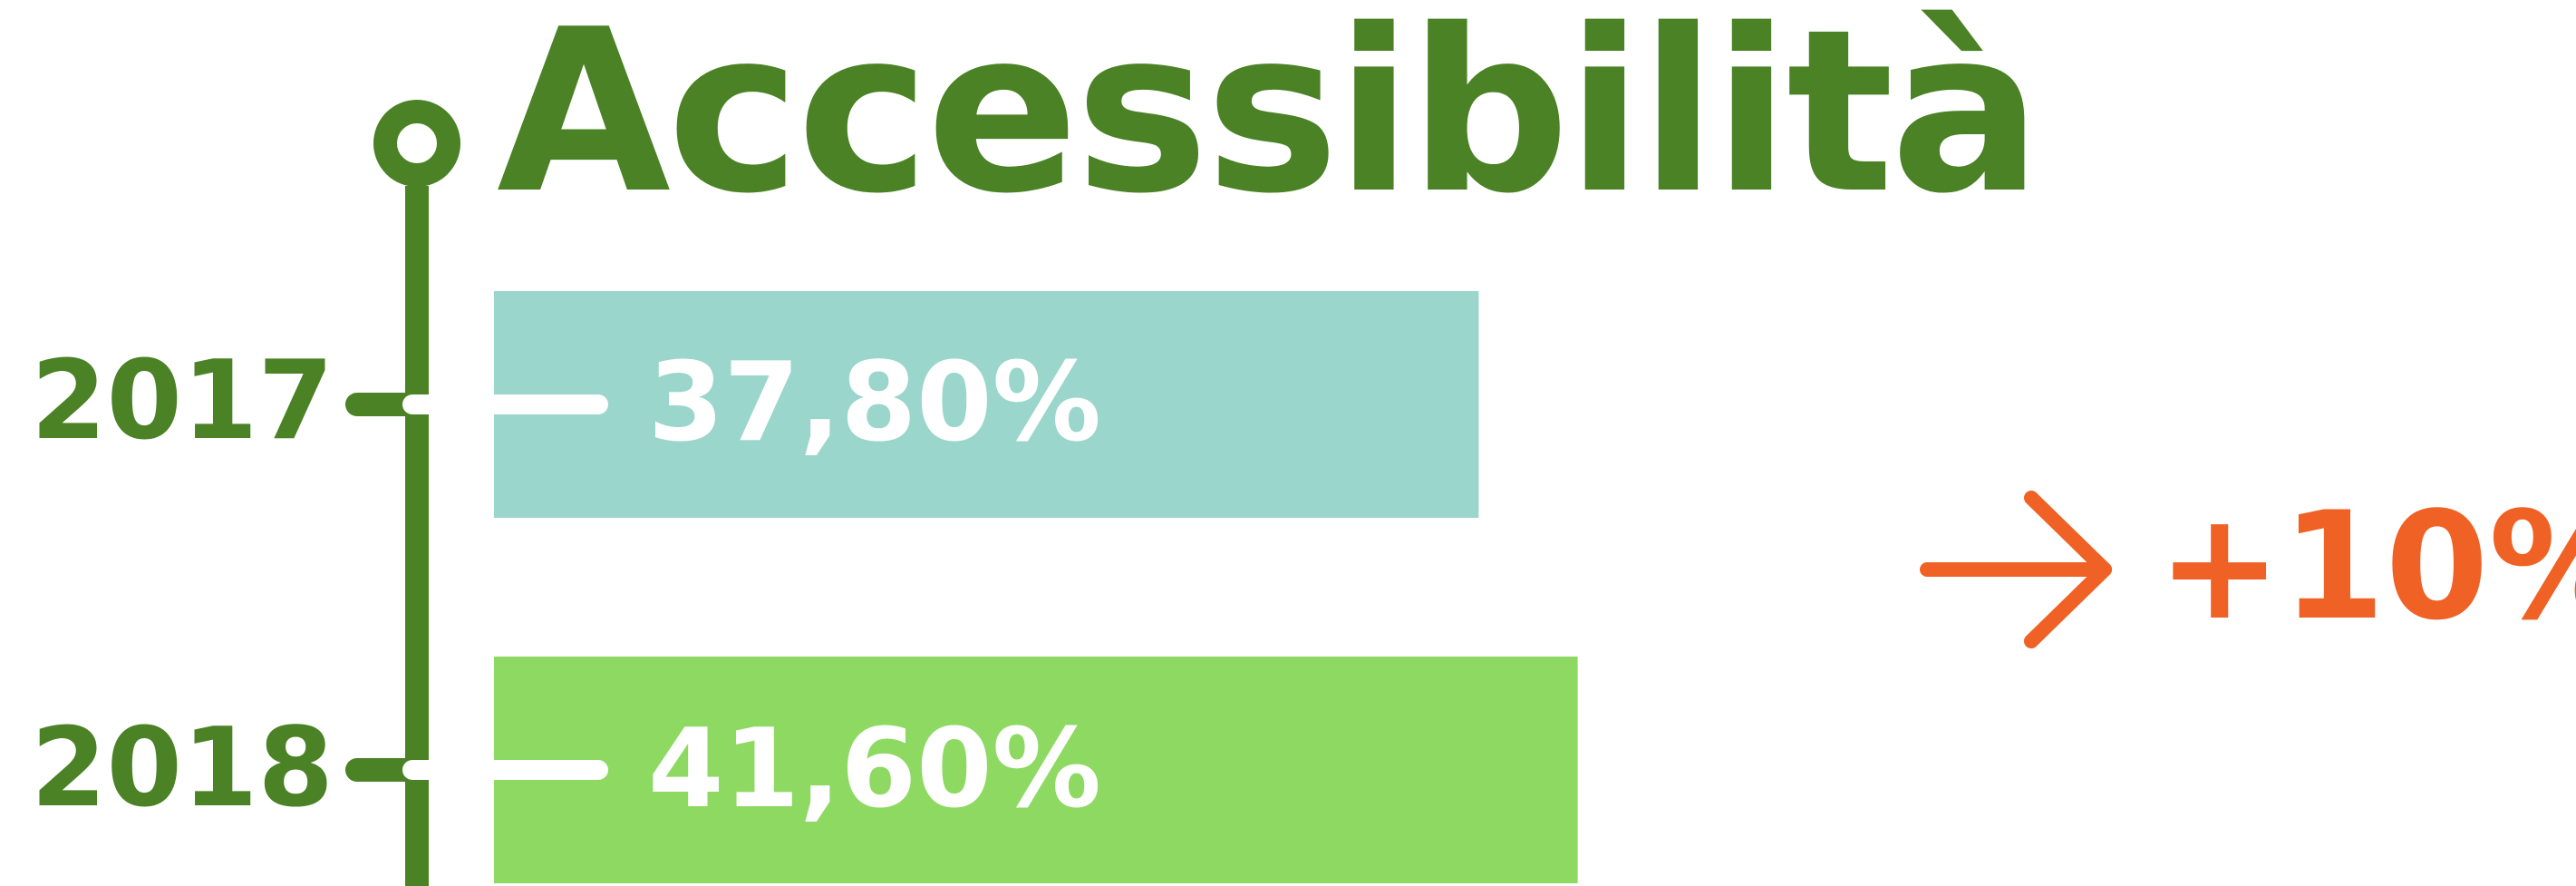 This screenshot has width=2576, height=886. I want to click on arrow-right-icon, so click(2016, 569).